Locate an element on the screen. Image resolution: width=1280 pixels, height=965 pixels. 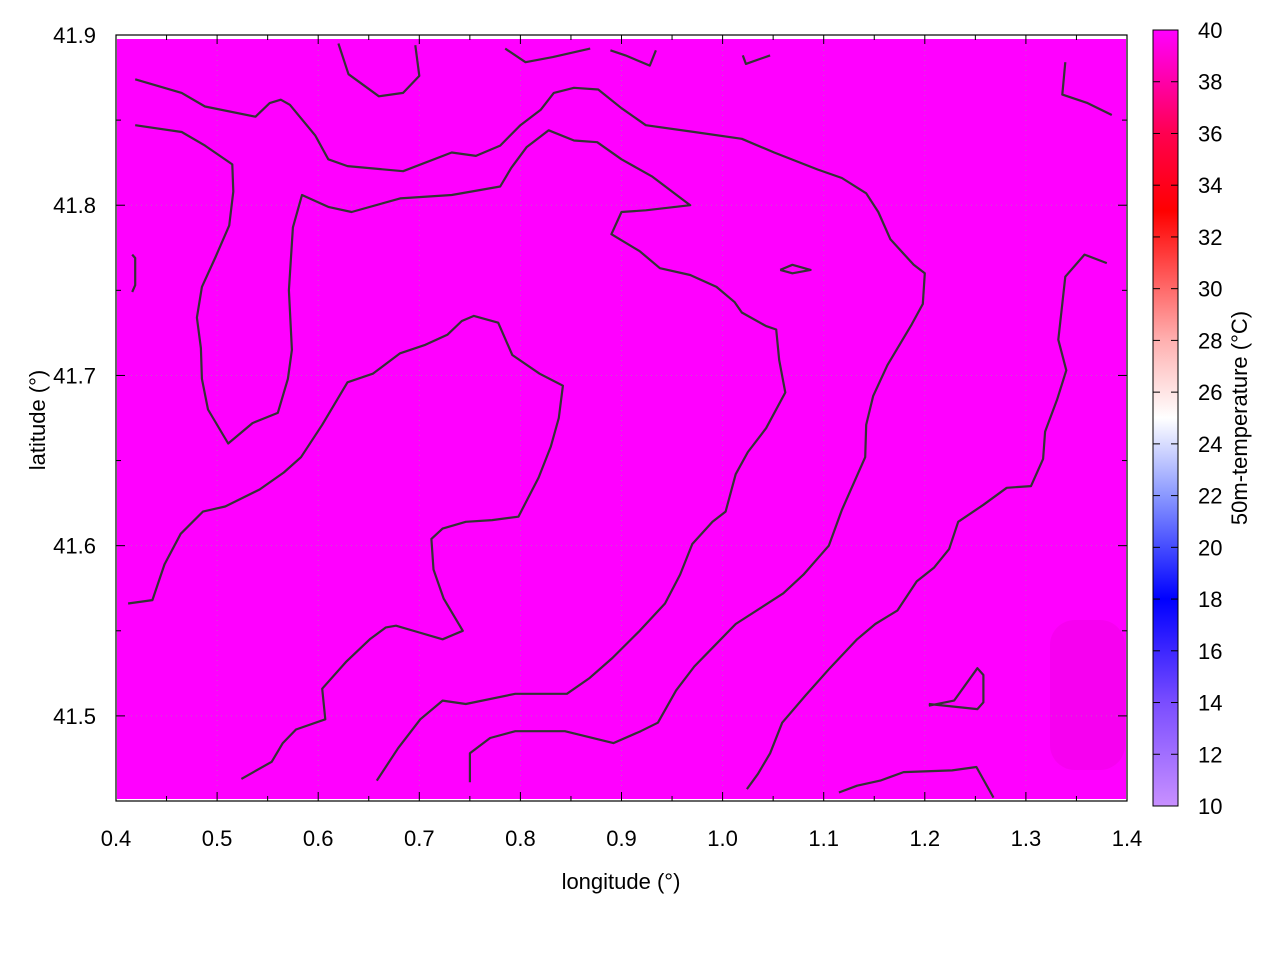
y-tick-label: 41.7 is located at coordinates (74, 375).